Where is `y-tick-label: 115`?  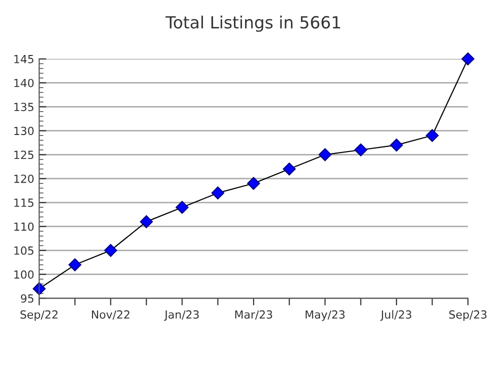 y-tick-label: 115 is located at coordinates (24, 202).